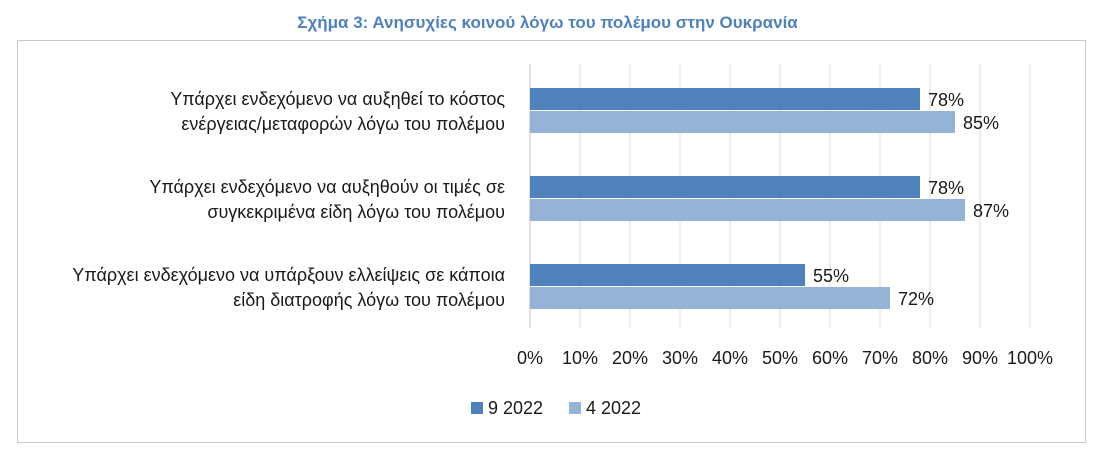  What do you see at coordinates (830, 358) in the screenshot?
I see `x-tick-label: 60%` at bounding box center [830, 358].